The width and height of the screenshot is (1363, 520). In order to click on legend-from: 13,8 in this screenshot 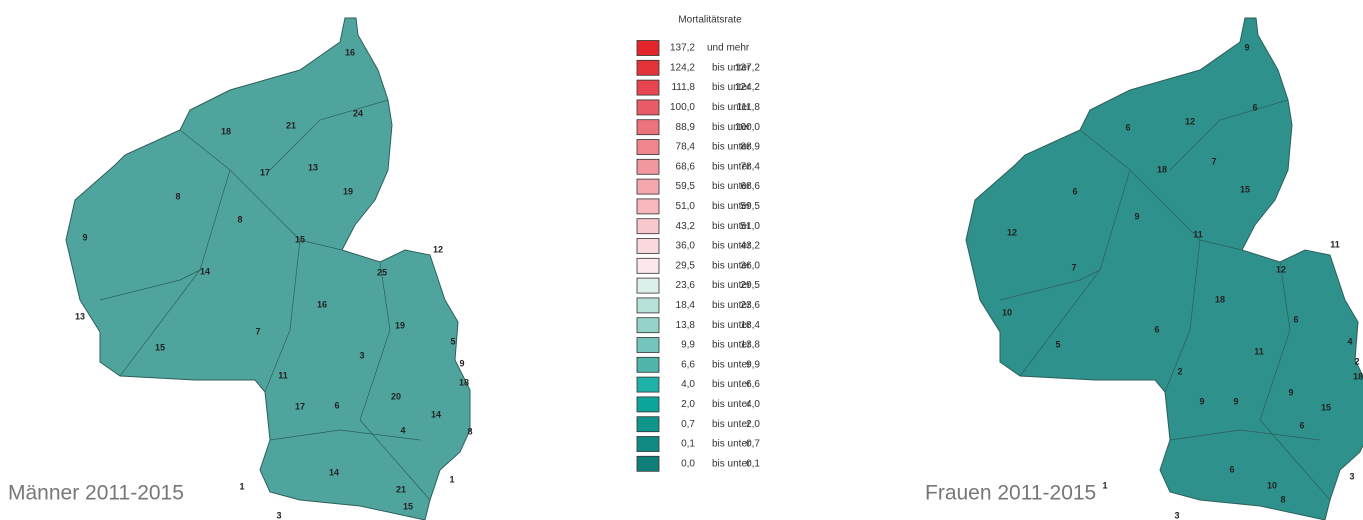, I will do `click(686, 325)`.